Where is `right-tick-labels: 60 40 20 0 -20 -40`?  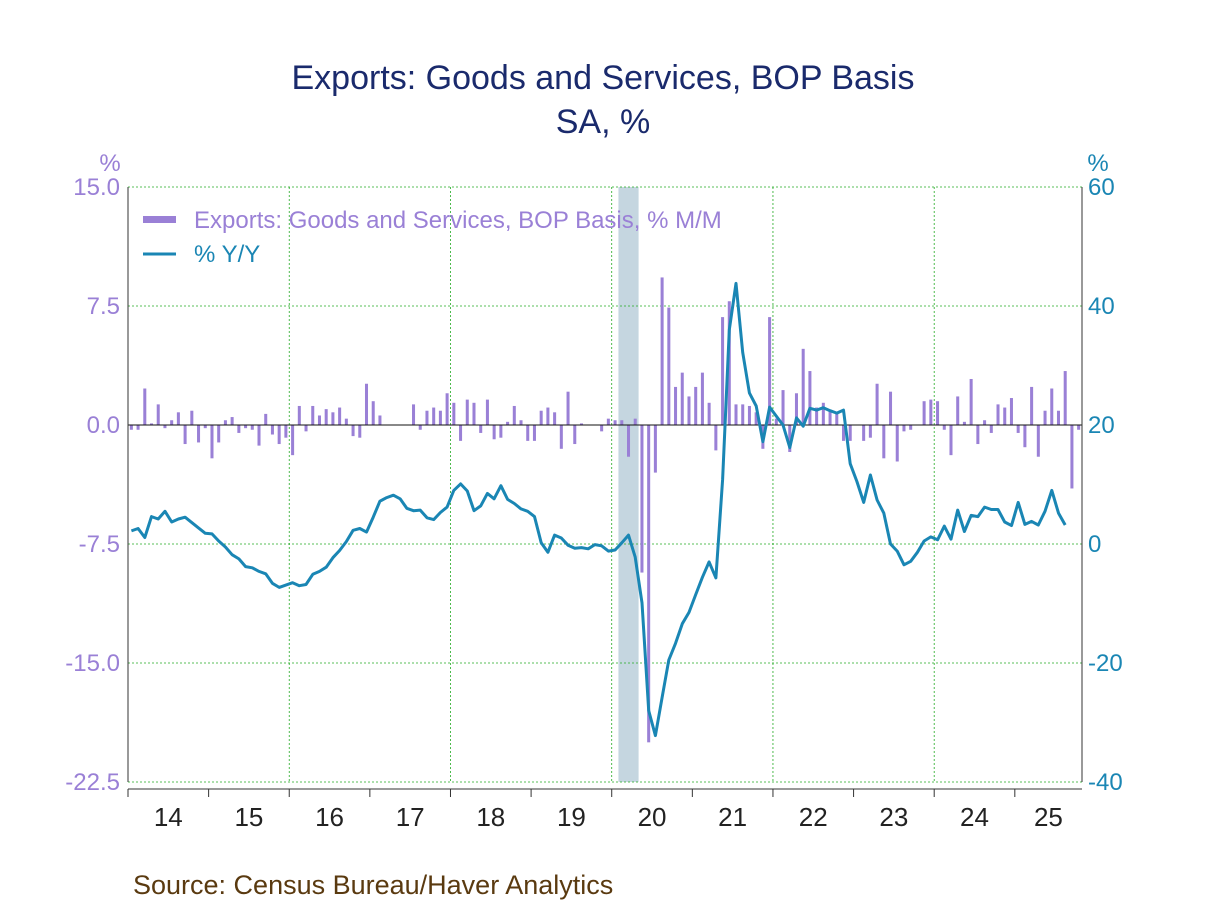
right-tick-labels: 60 40 20 0 -20 -40 is located at coordinates (1105, 485).